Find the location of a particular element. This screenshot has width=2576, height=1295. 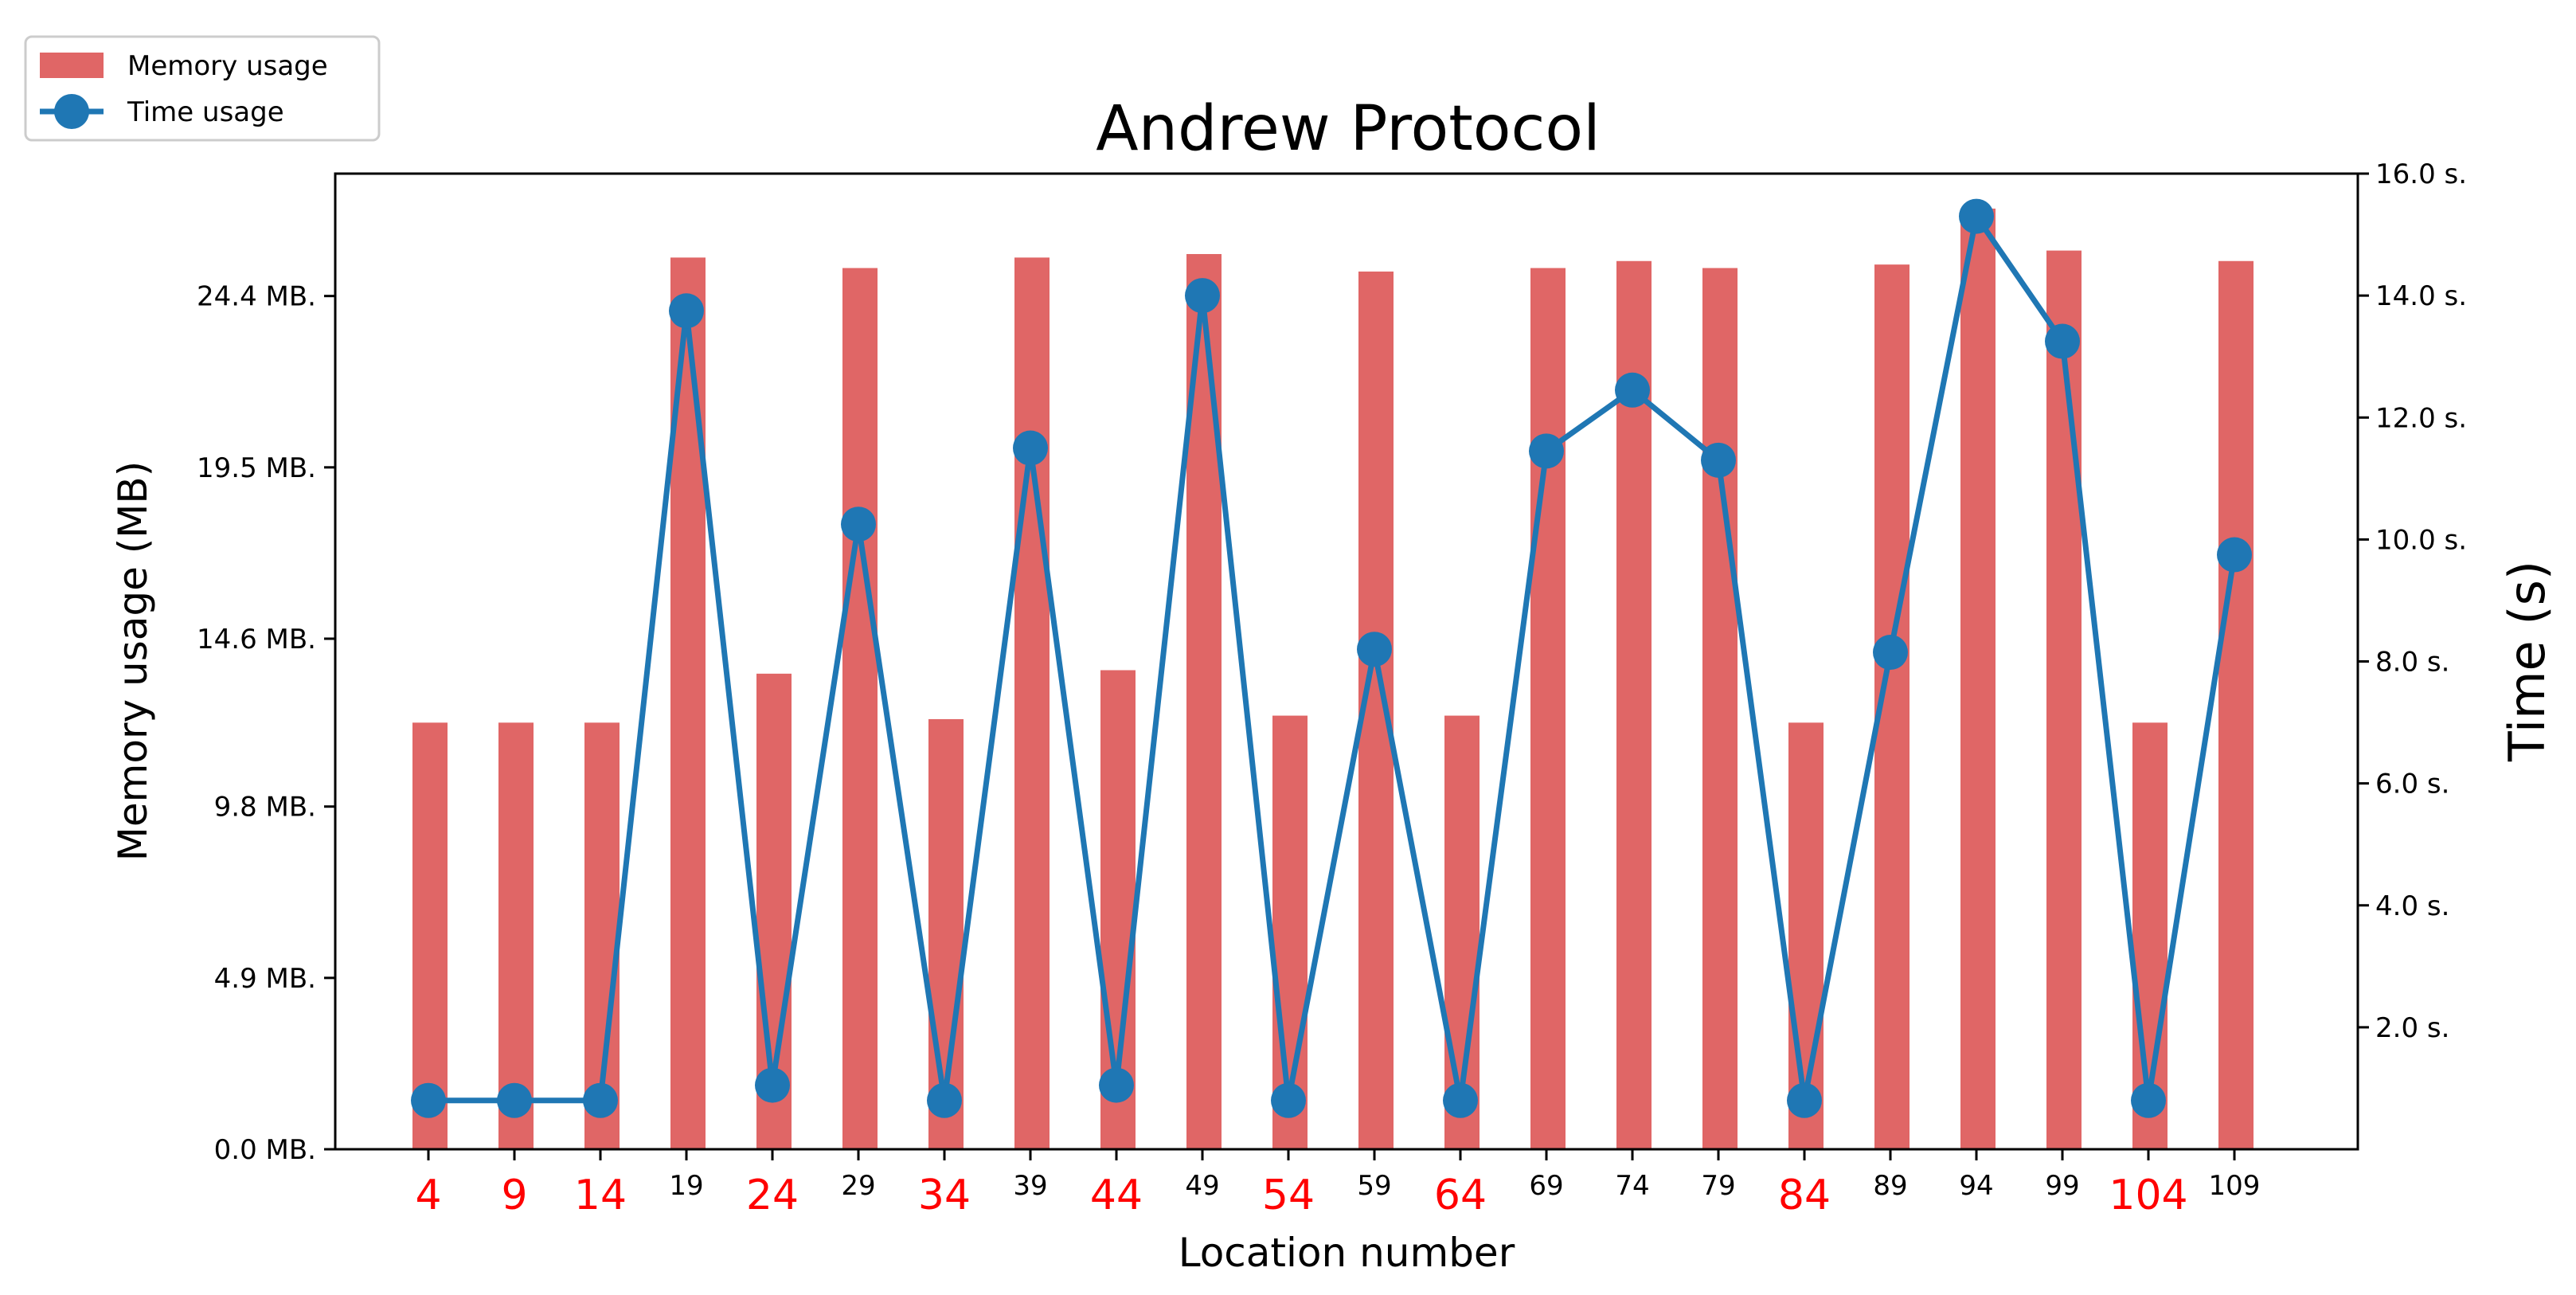

chart-title: Andrew Protocol is located at coordinates (1348, 129).